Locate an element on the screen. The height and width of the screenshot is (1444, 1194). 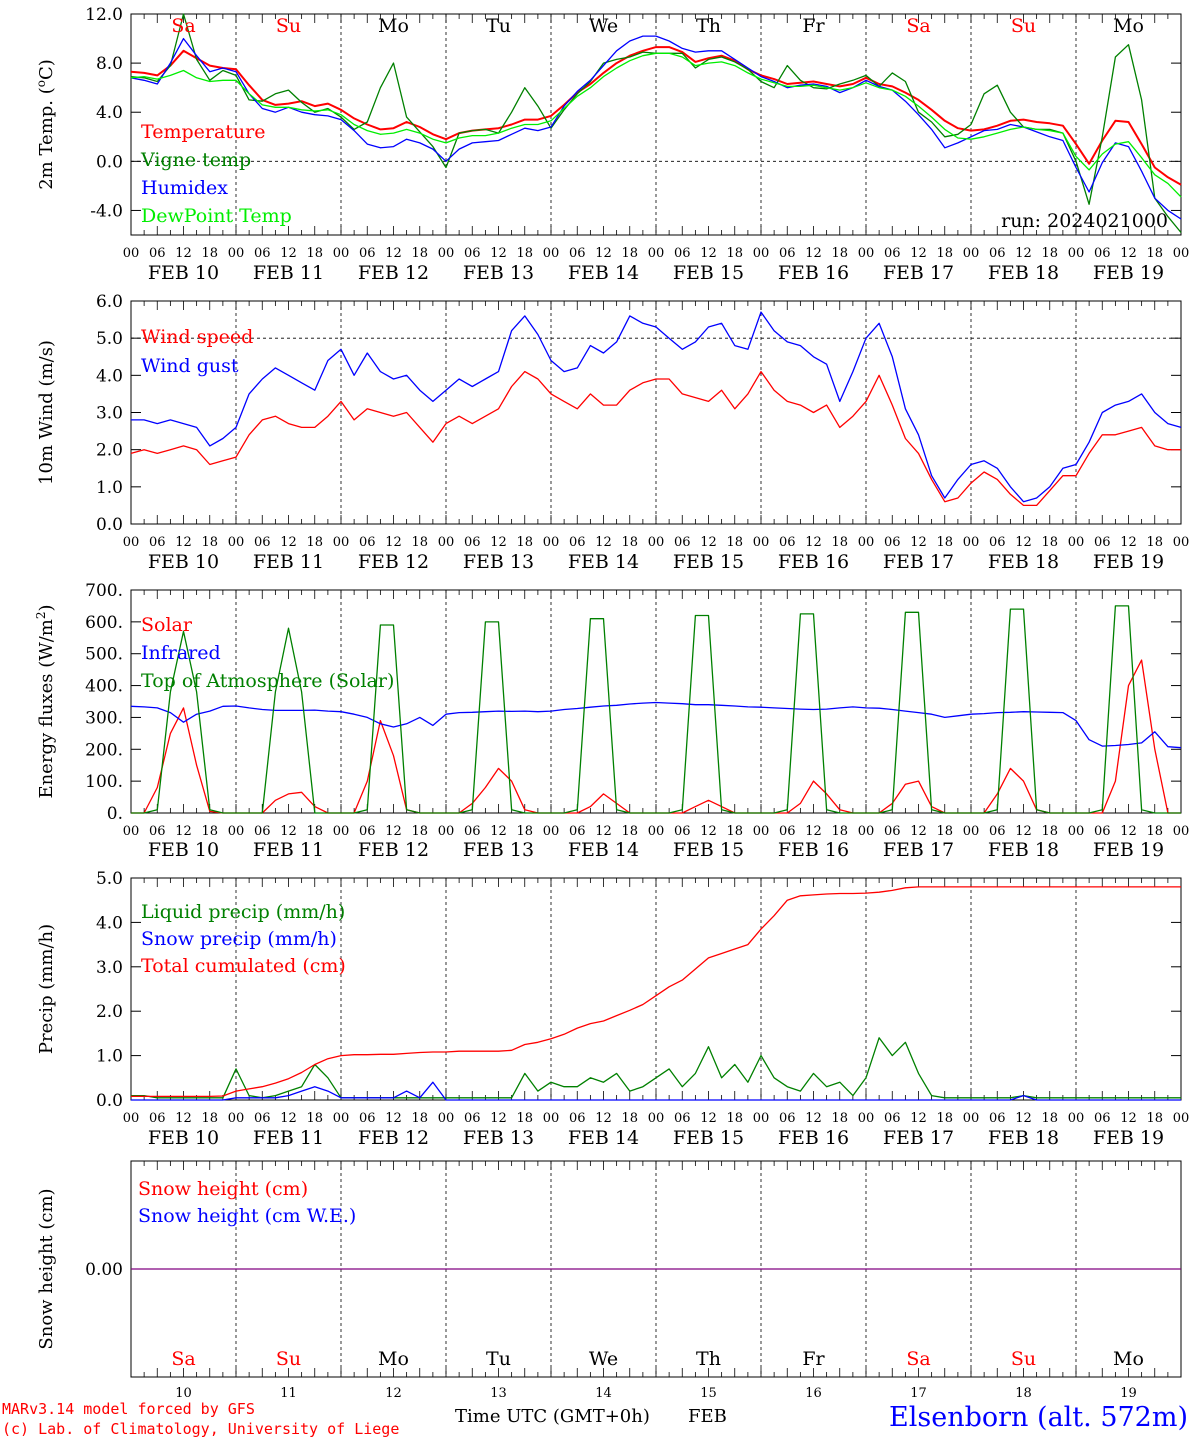
day-number-label: 12 is located at coordinates (393, 1393).